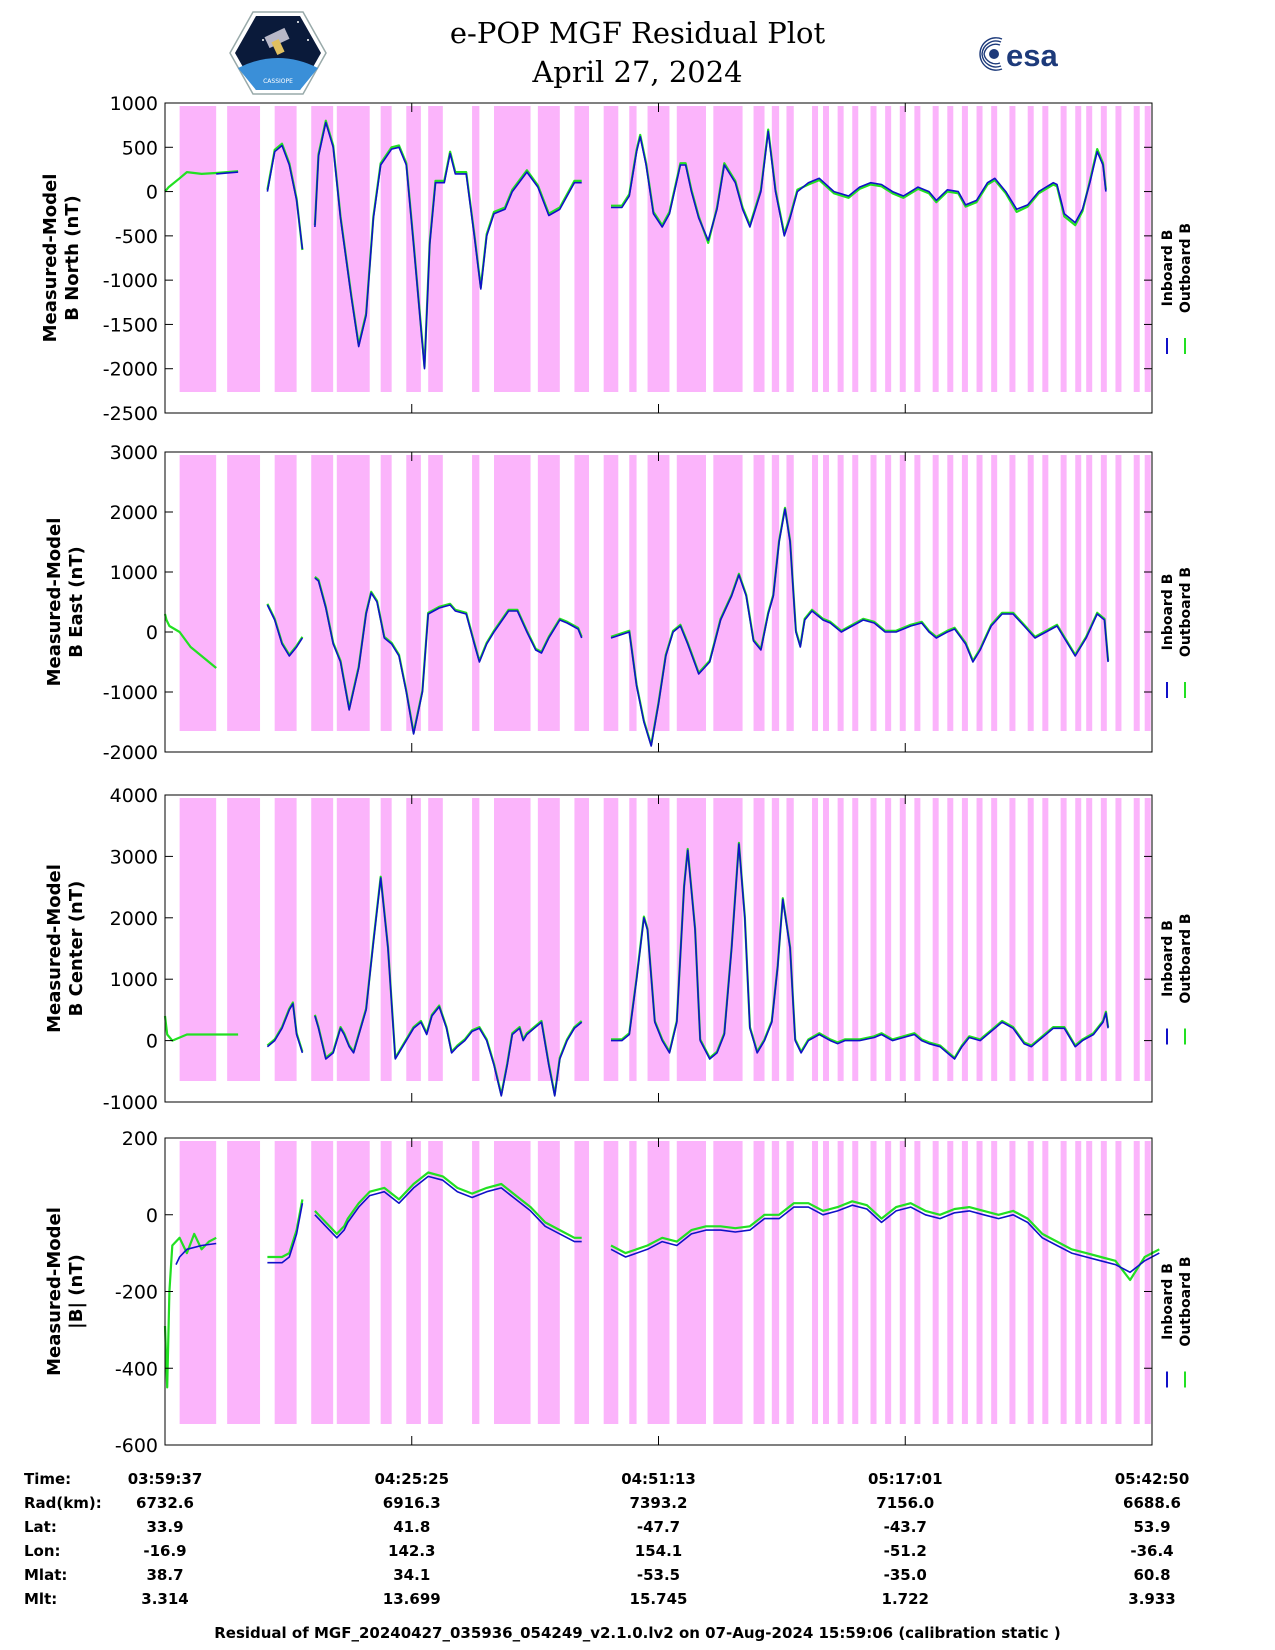 Image resolution: width=1275 pixels, height=1650 pixels. Describe the element at coordinates (65, 948) in the screenshot. I see `y-axis-label: Measured-ModelB Center (nT)` at that location.